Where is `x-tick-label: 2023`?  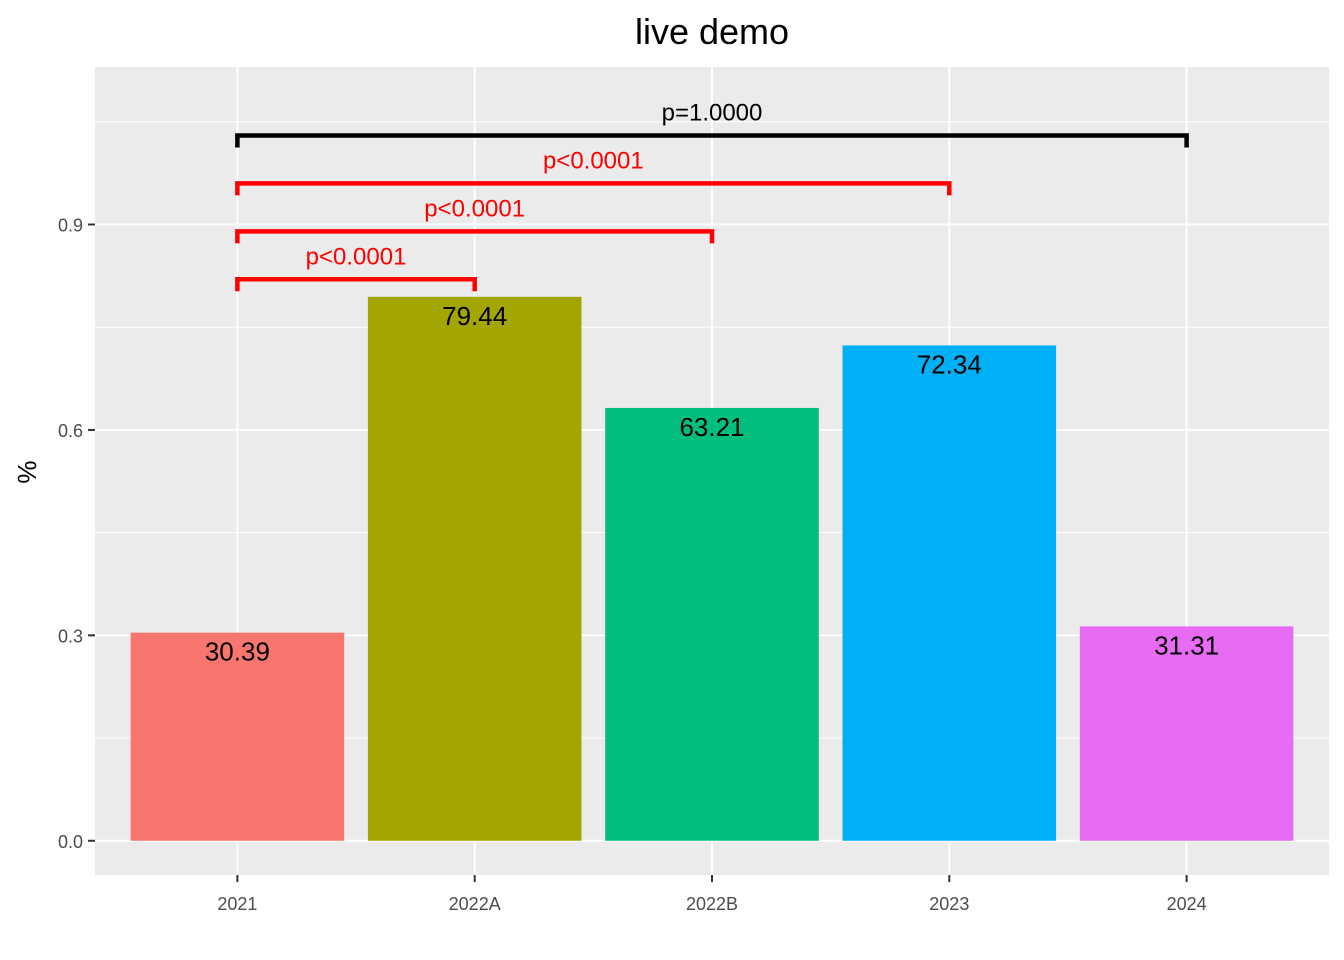
x-tick-label: 2023 is located at coordinates (949, 904).